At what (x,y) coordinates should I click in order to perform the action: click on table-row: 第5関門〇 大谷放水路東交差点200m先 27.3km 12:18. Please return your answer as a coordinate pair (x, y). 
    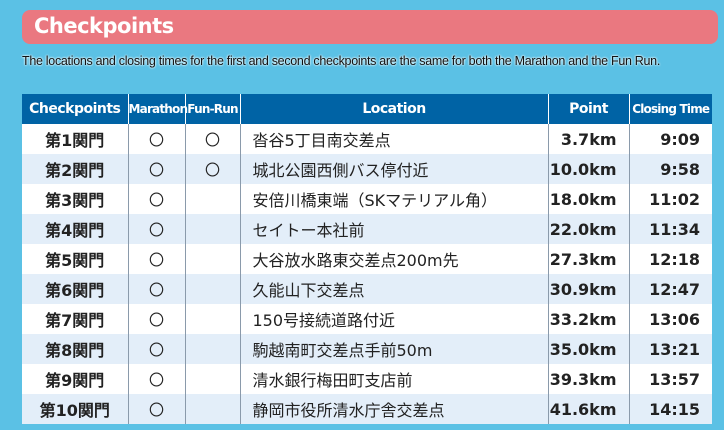
    Looking at the image, I should click on (367, 259).